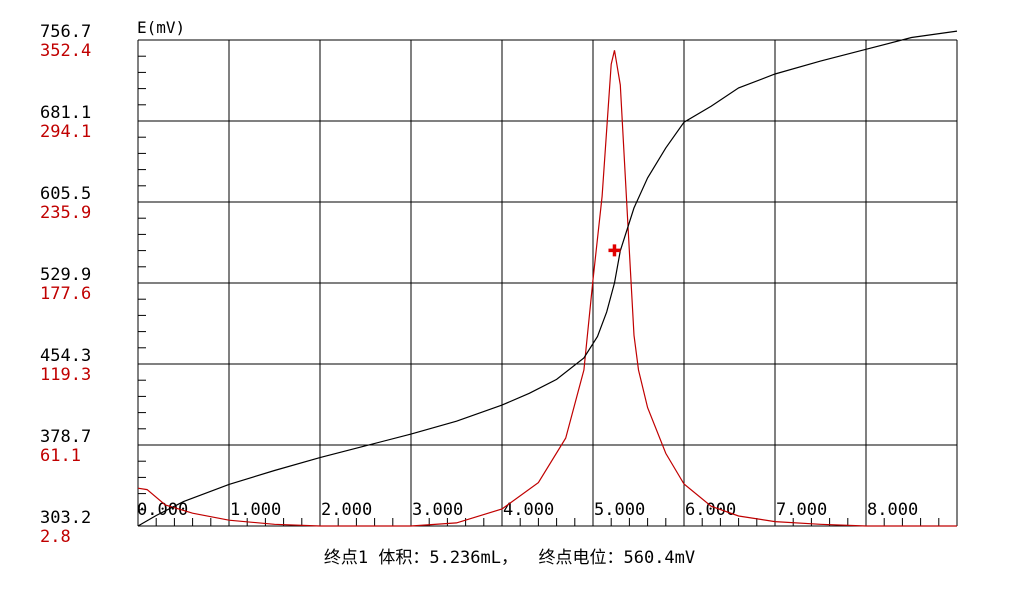 Image resolution: width=1019 pixels, height=602 pixels. I want to click on x-tick-label: 5.000, so click(619, 510).